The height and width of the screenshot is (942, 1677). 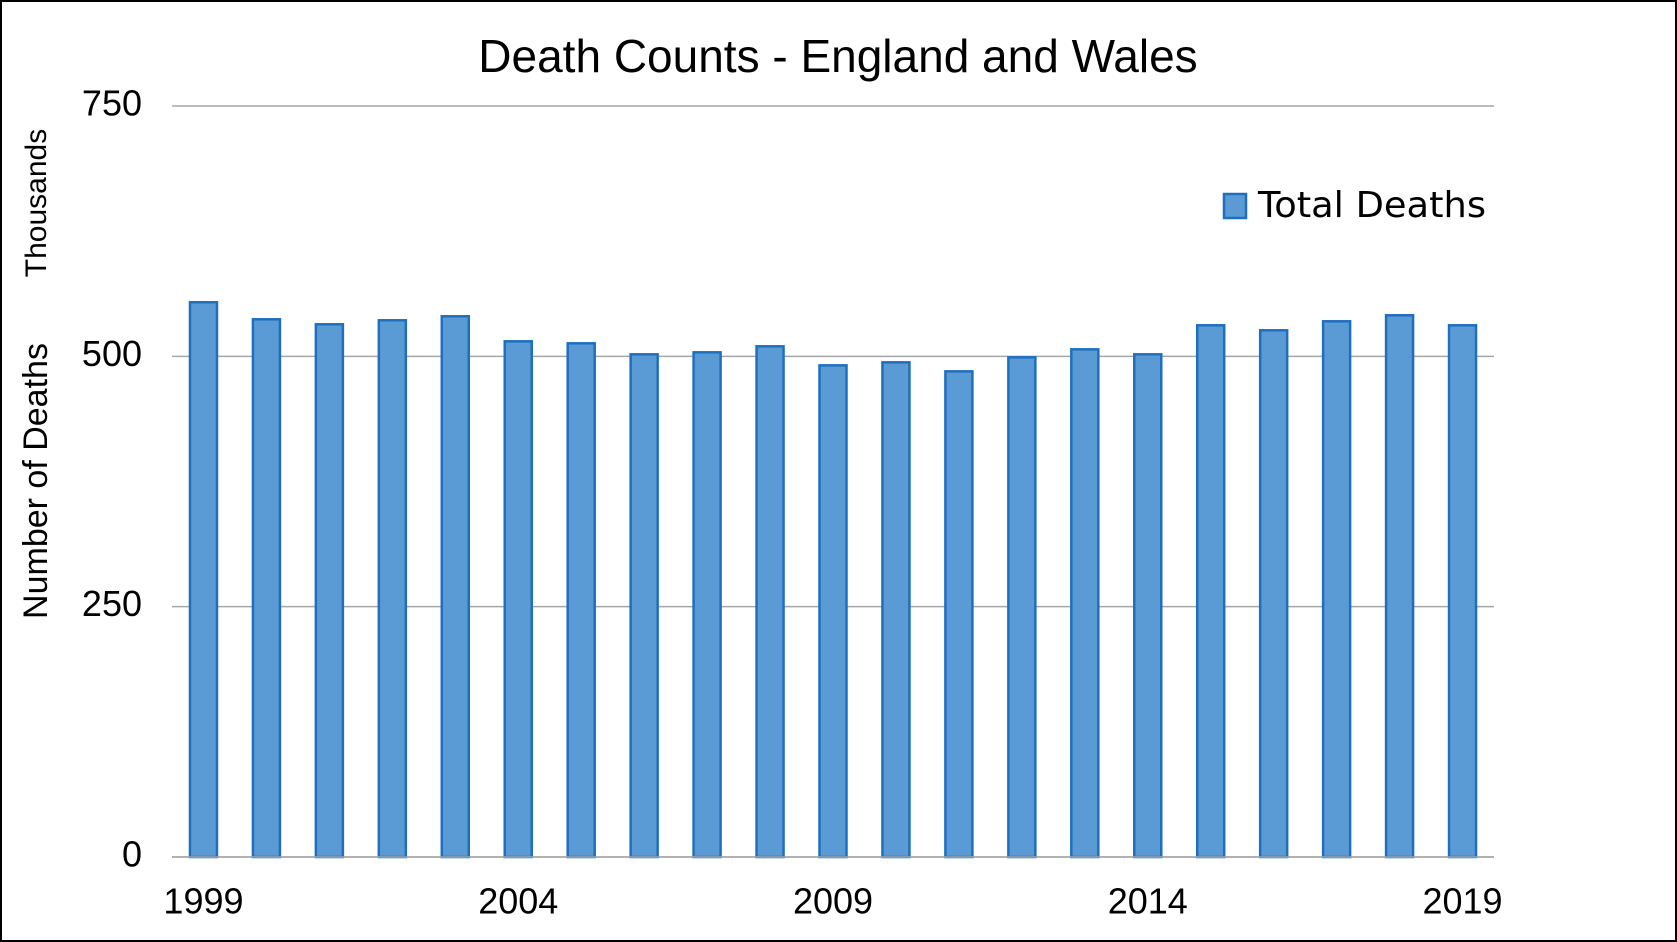 I want to click on y-tick-label: 0, so click(x=132, y=854).